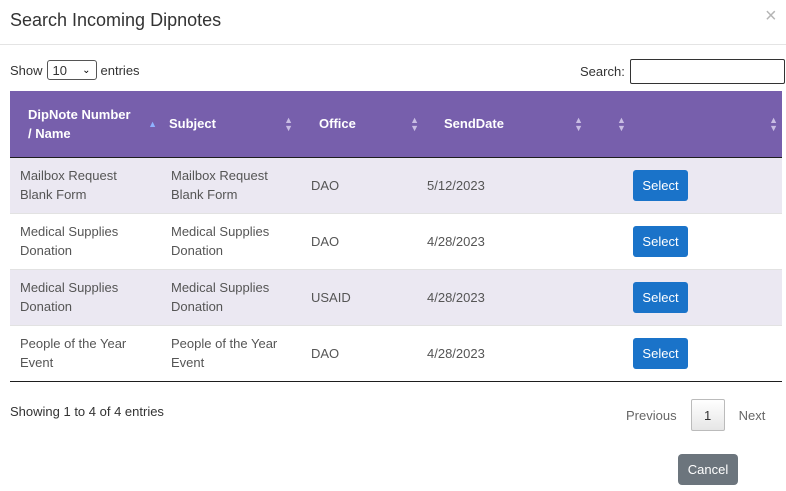 This screenshot has width=786, height=491. I want to click on show-label: Show, so click(26, 70).